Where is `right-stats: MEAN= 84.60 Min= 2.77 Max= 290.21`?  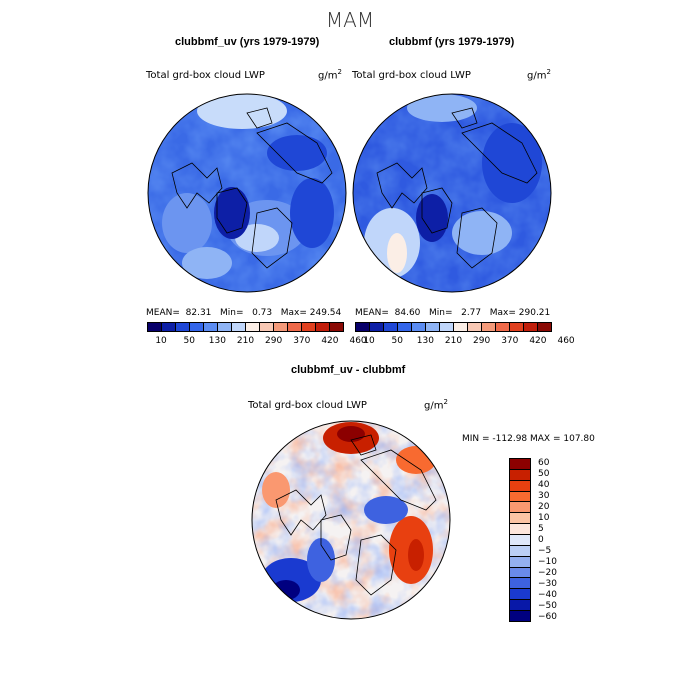 right-stats: MEAN= 84.60 Min= 2.77 Max= 290.21 is located at coordinates (453, 313).